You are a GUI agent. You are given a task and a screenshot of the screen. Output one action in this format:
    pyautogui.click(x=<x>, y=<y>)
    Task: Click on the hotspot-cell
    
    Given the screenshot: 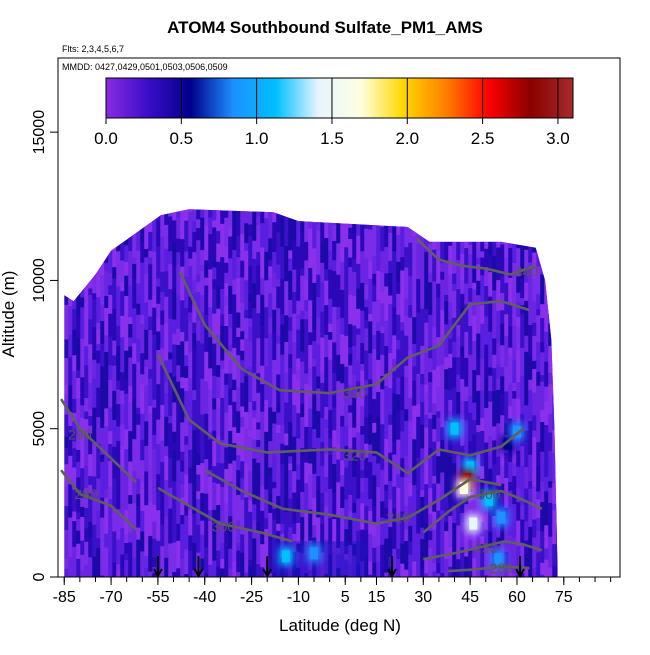 What is the action you would take?
    pyautogui.click(x=454, y=428)
    